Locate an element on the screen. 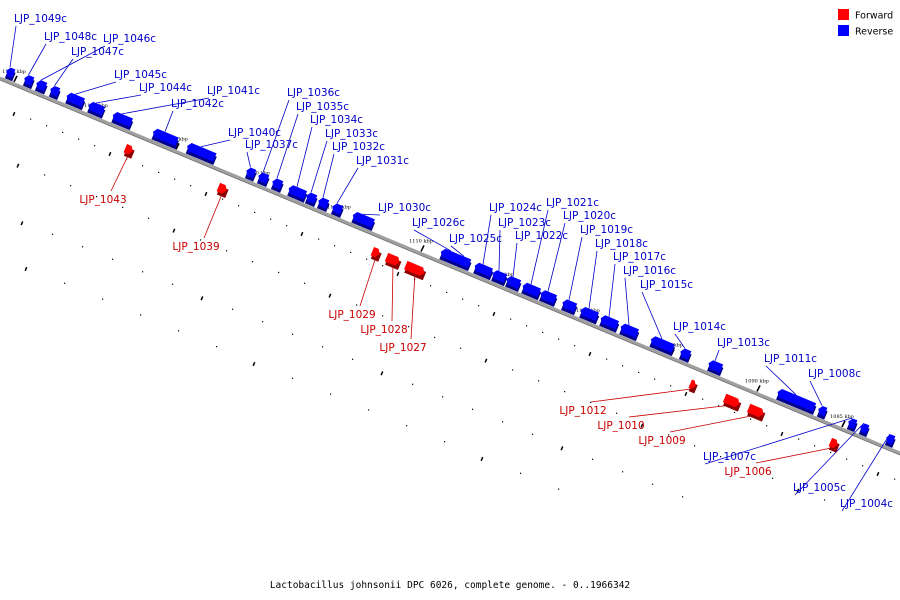 This screenshot has width=900, height=600. gene-ljp-1044c is located at coordinates (96, 110).